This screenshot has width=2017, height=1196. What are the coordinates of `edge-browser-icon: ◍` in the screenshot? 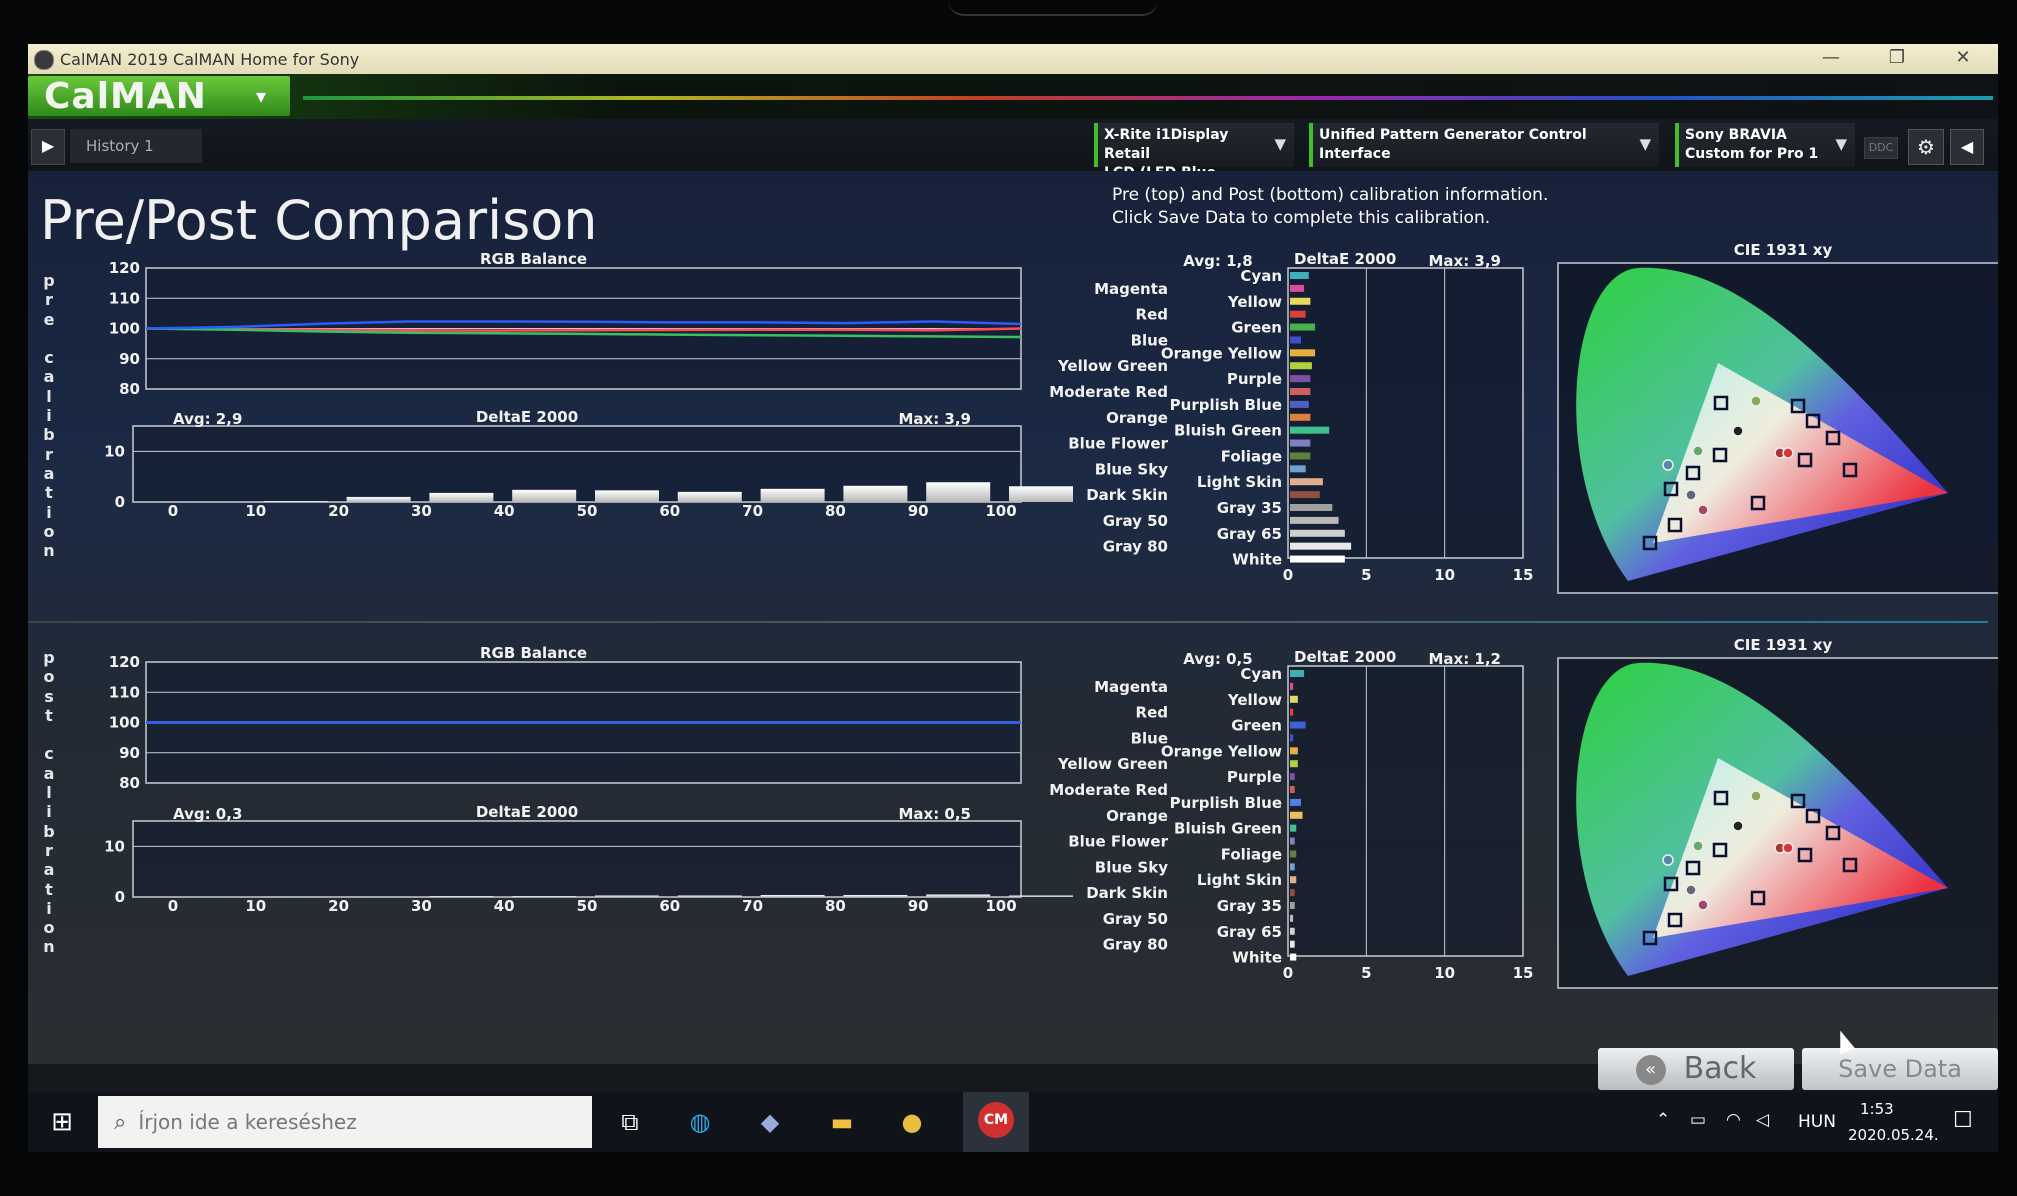 It's located at (700, 1122).